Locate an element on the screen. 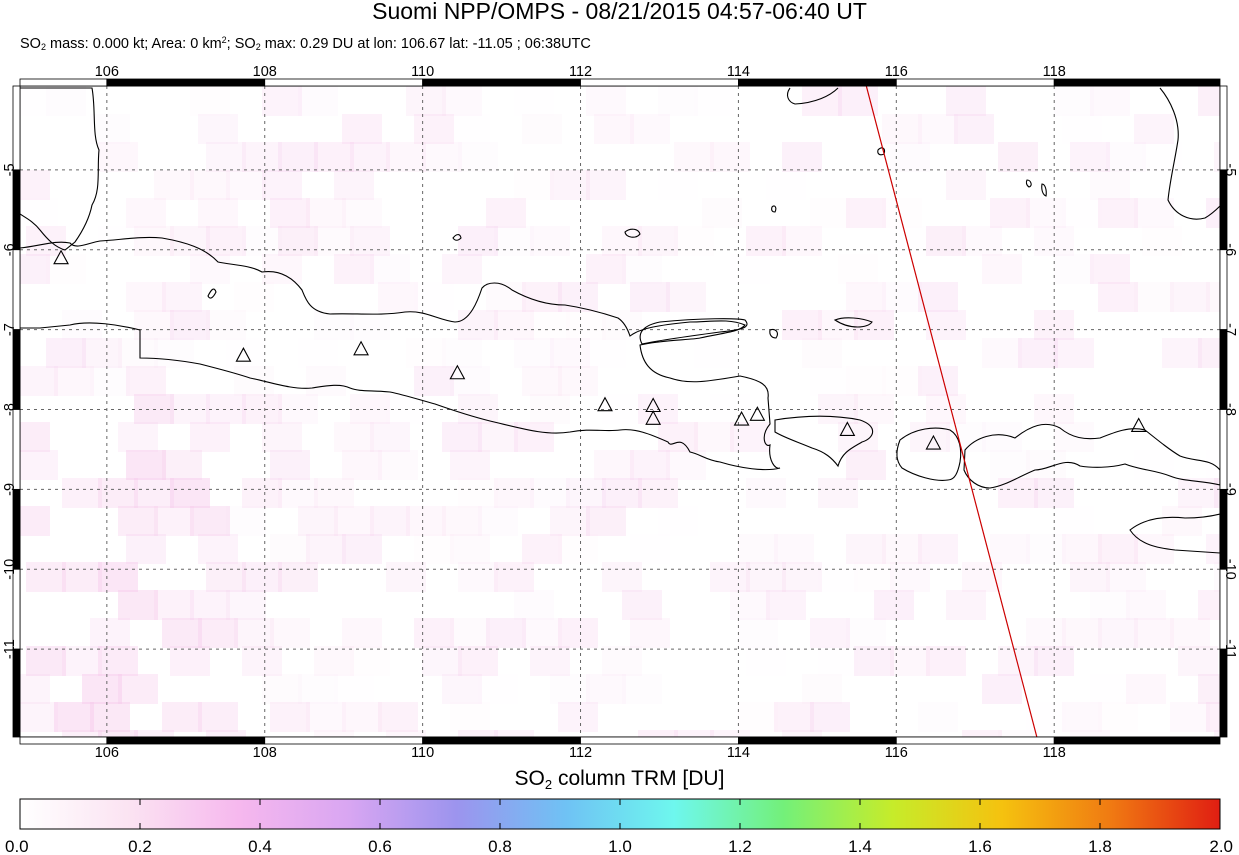  lat-tick-label-right: -6 is located at coordinates (1230, 249).